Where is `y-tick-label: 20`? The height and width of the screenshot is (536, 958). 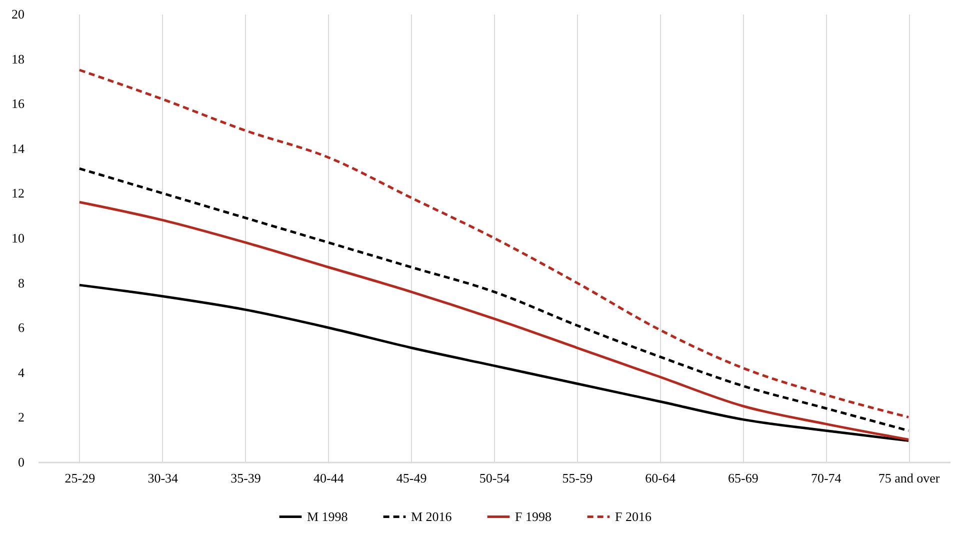 y-tick-label: 20 is located at coordinates (18, 14).